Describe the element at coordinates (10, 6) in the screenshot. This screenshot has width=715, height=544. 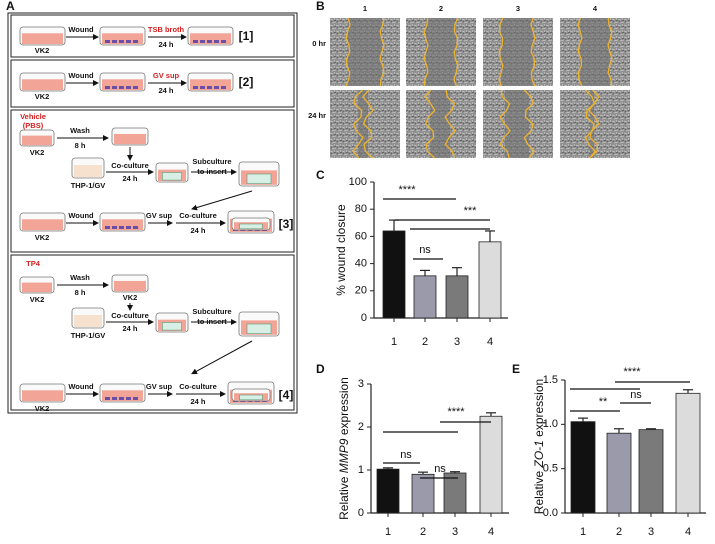
I see `panel-label: A` at that location.